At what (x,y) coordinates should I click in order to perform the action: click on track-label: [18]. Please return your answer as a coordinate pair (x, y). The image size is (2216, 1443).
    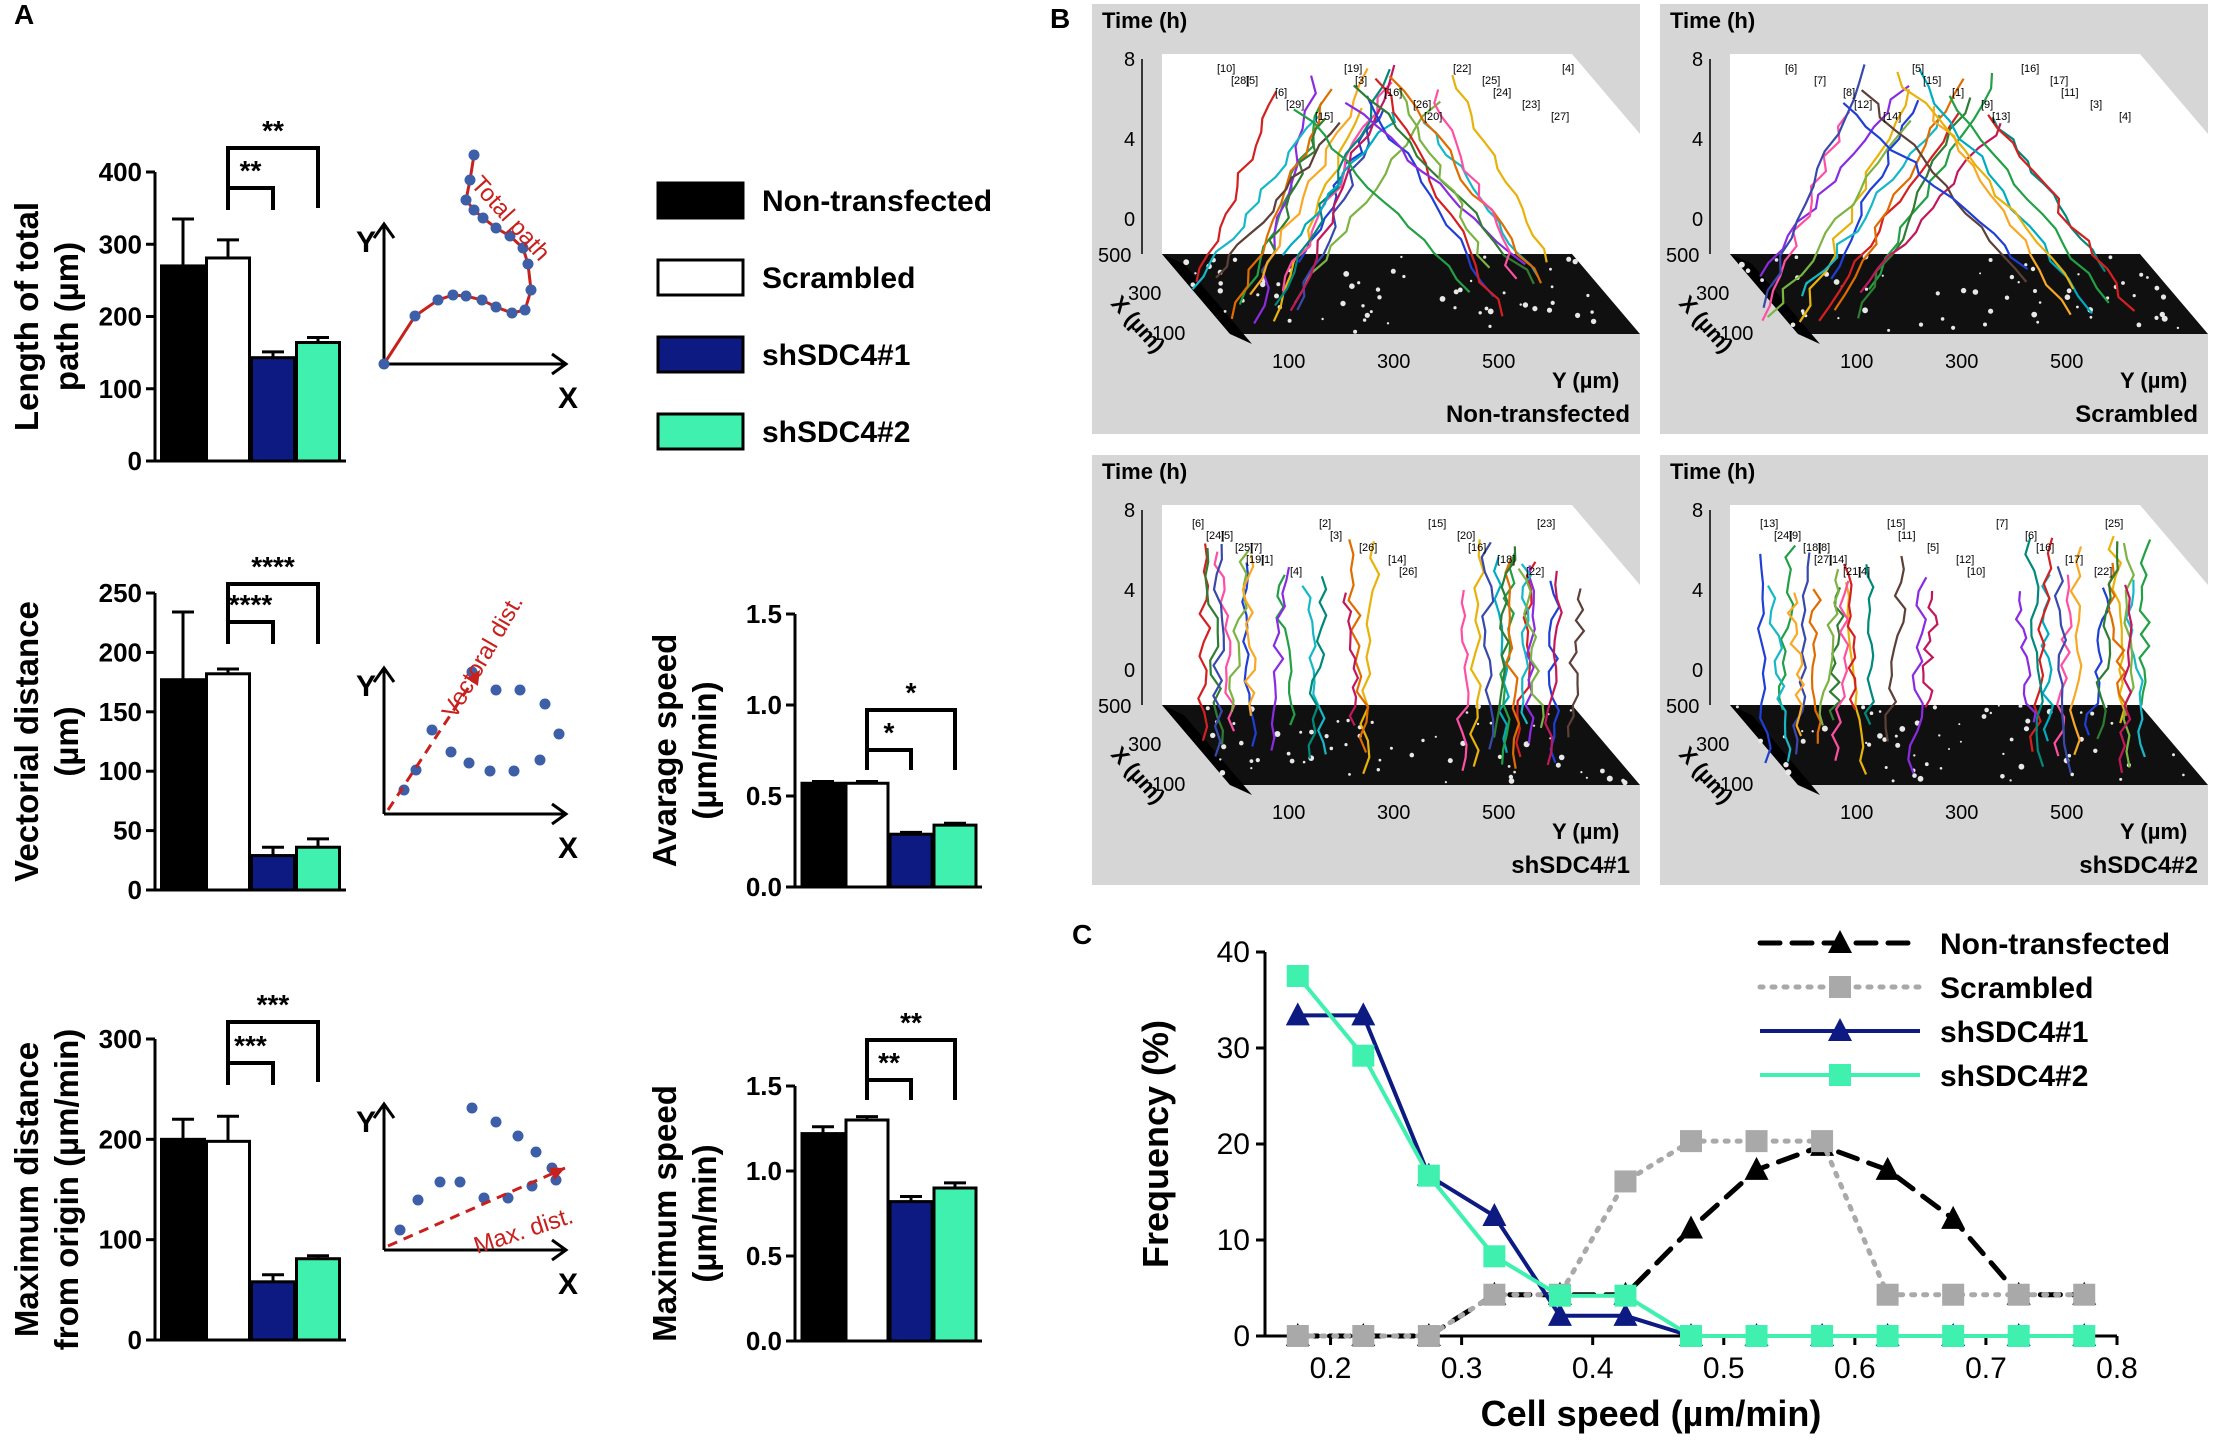
    Looking at the image, I should click on (1506, 560).